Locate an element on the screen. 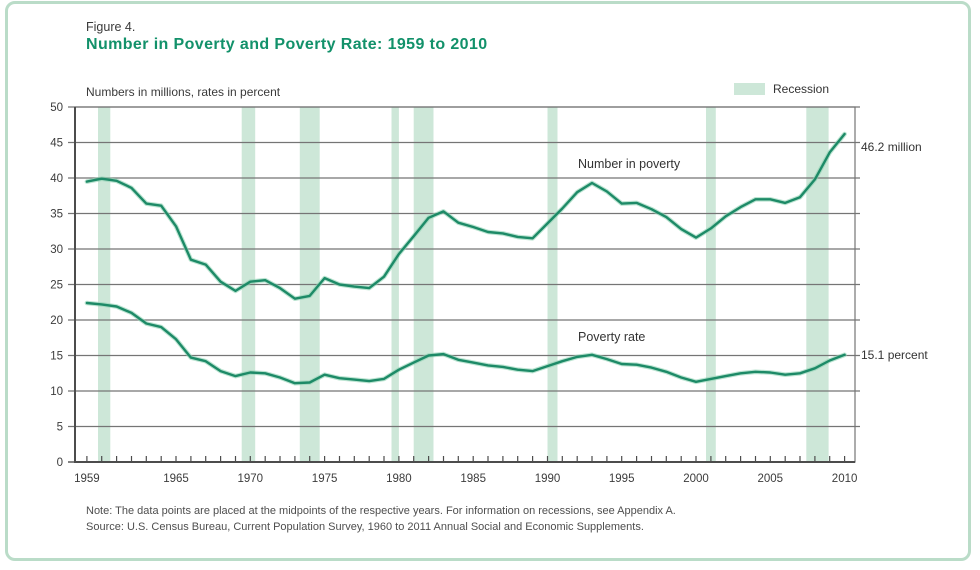 This screenshot has width=980, height=570. y-tick-label: 30 is located at coordinates (56, 250).